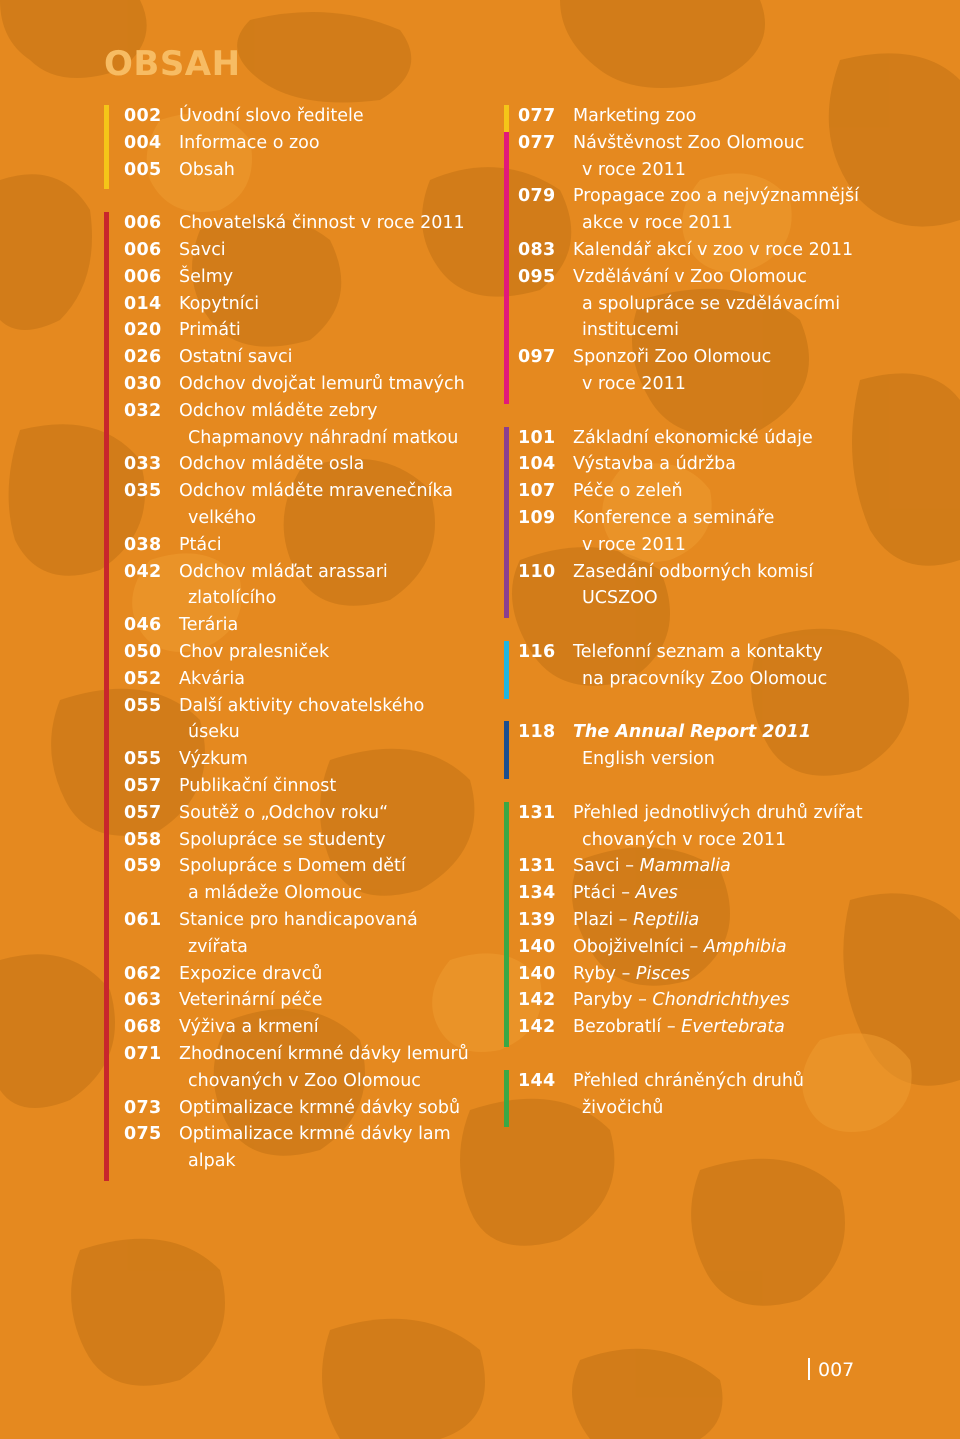  What do you see at coordinates (207, 170) in the screenshot?
I see `toc-title: Obsah` at bounding box center [207, 170].